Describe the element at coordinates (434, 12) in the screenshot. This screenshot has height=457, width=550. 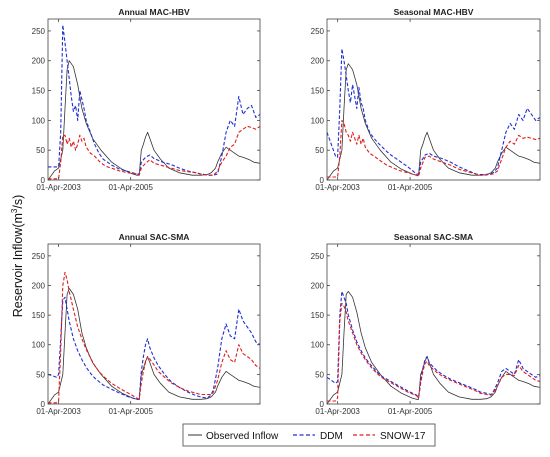
I see `panel-title: Seasonal MAC-HBV` at that location.